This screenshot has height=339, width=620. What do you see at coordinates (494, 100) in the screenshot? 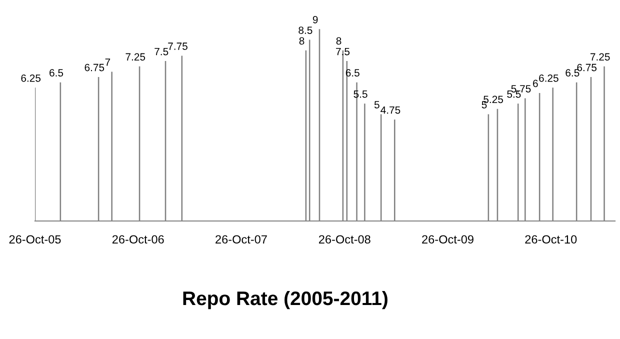
I see `data-label: 5.25` at bounding box center [494, 100].